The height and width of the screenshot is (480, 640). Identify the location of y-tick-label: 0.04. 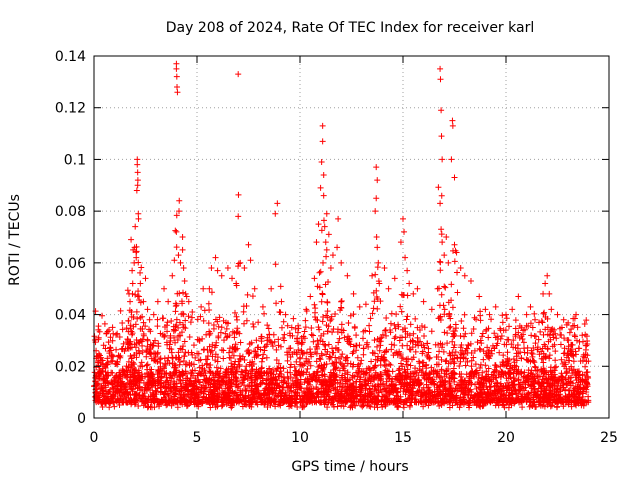
(70, 316).